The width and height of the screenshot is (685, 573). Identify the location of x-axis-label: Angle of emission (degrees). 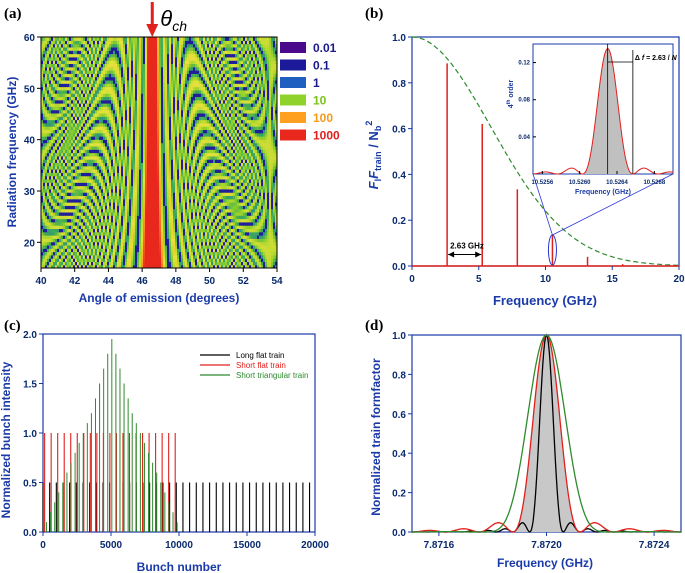
(159, 298).